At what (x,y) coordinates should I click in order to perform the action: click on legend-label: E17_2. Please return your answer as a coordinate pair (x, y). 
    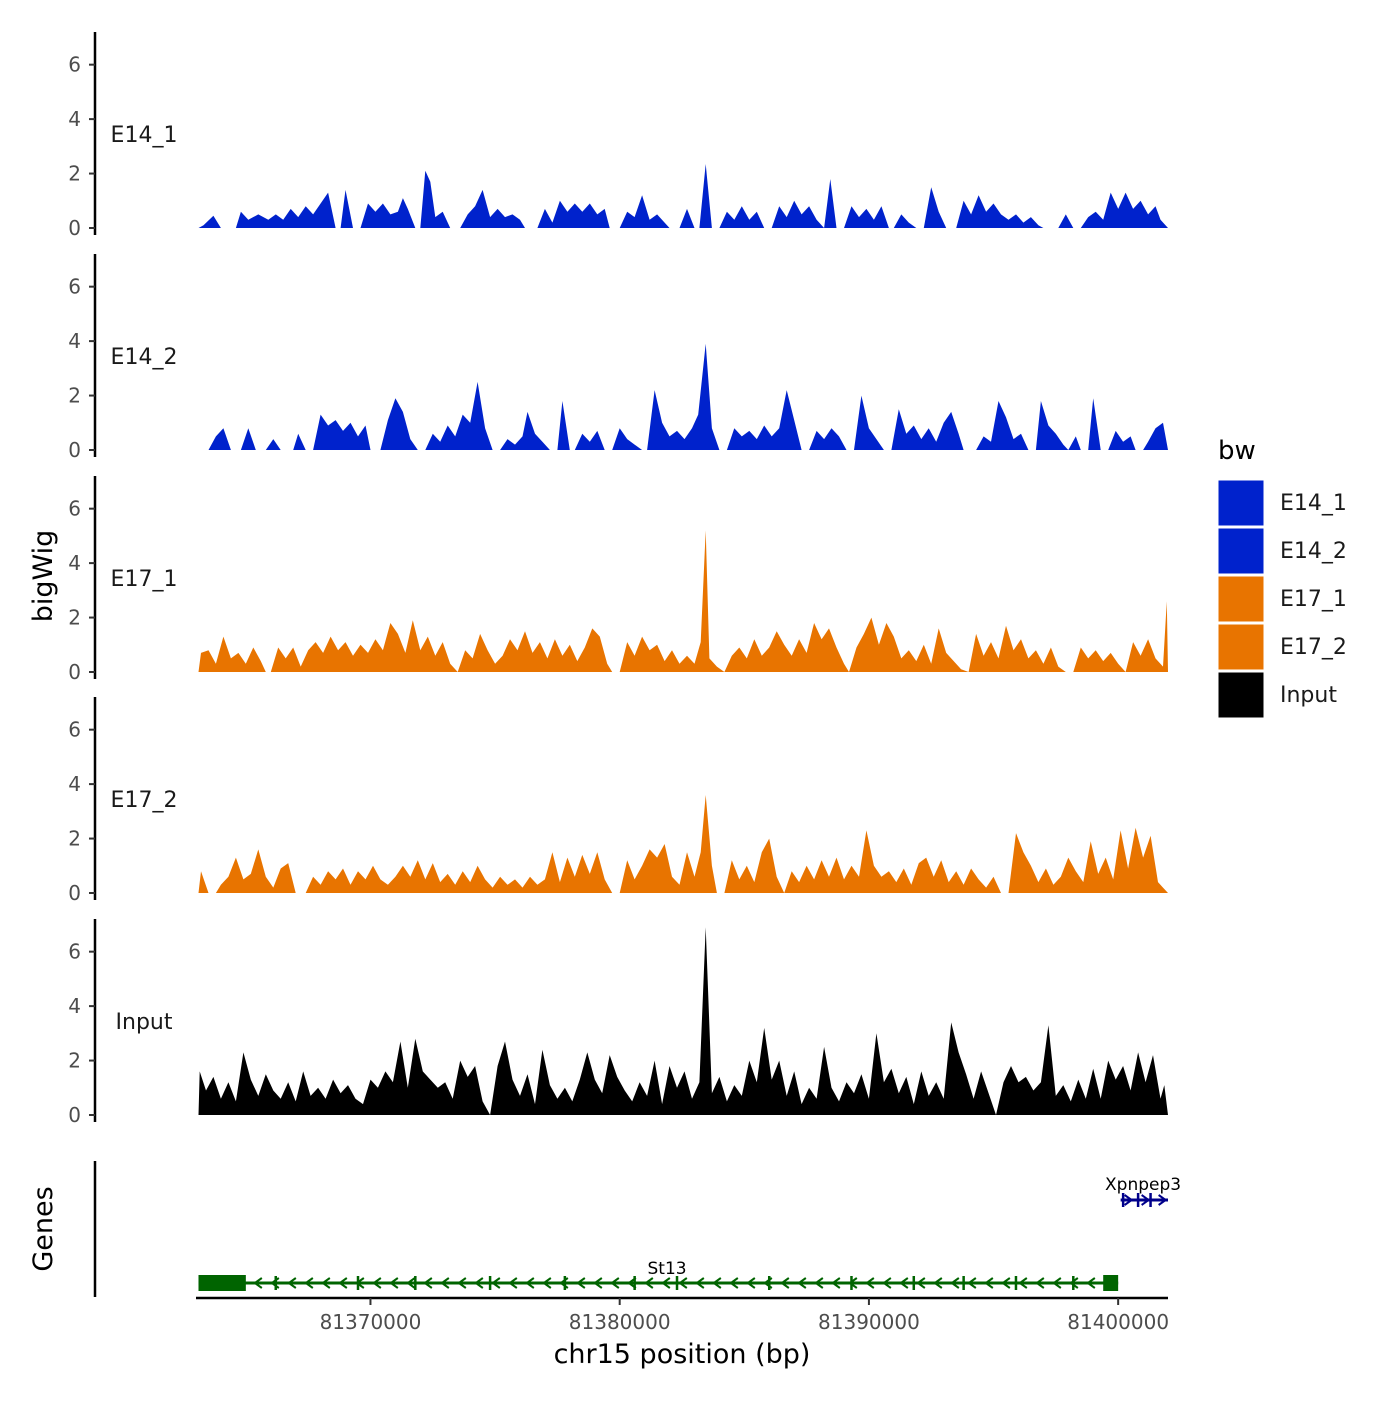
    Looking at the image, I should click on (1313, 647).